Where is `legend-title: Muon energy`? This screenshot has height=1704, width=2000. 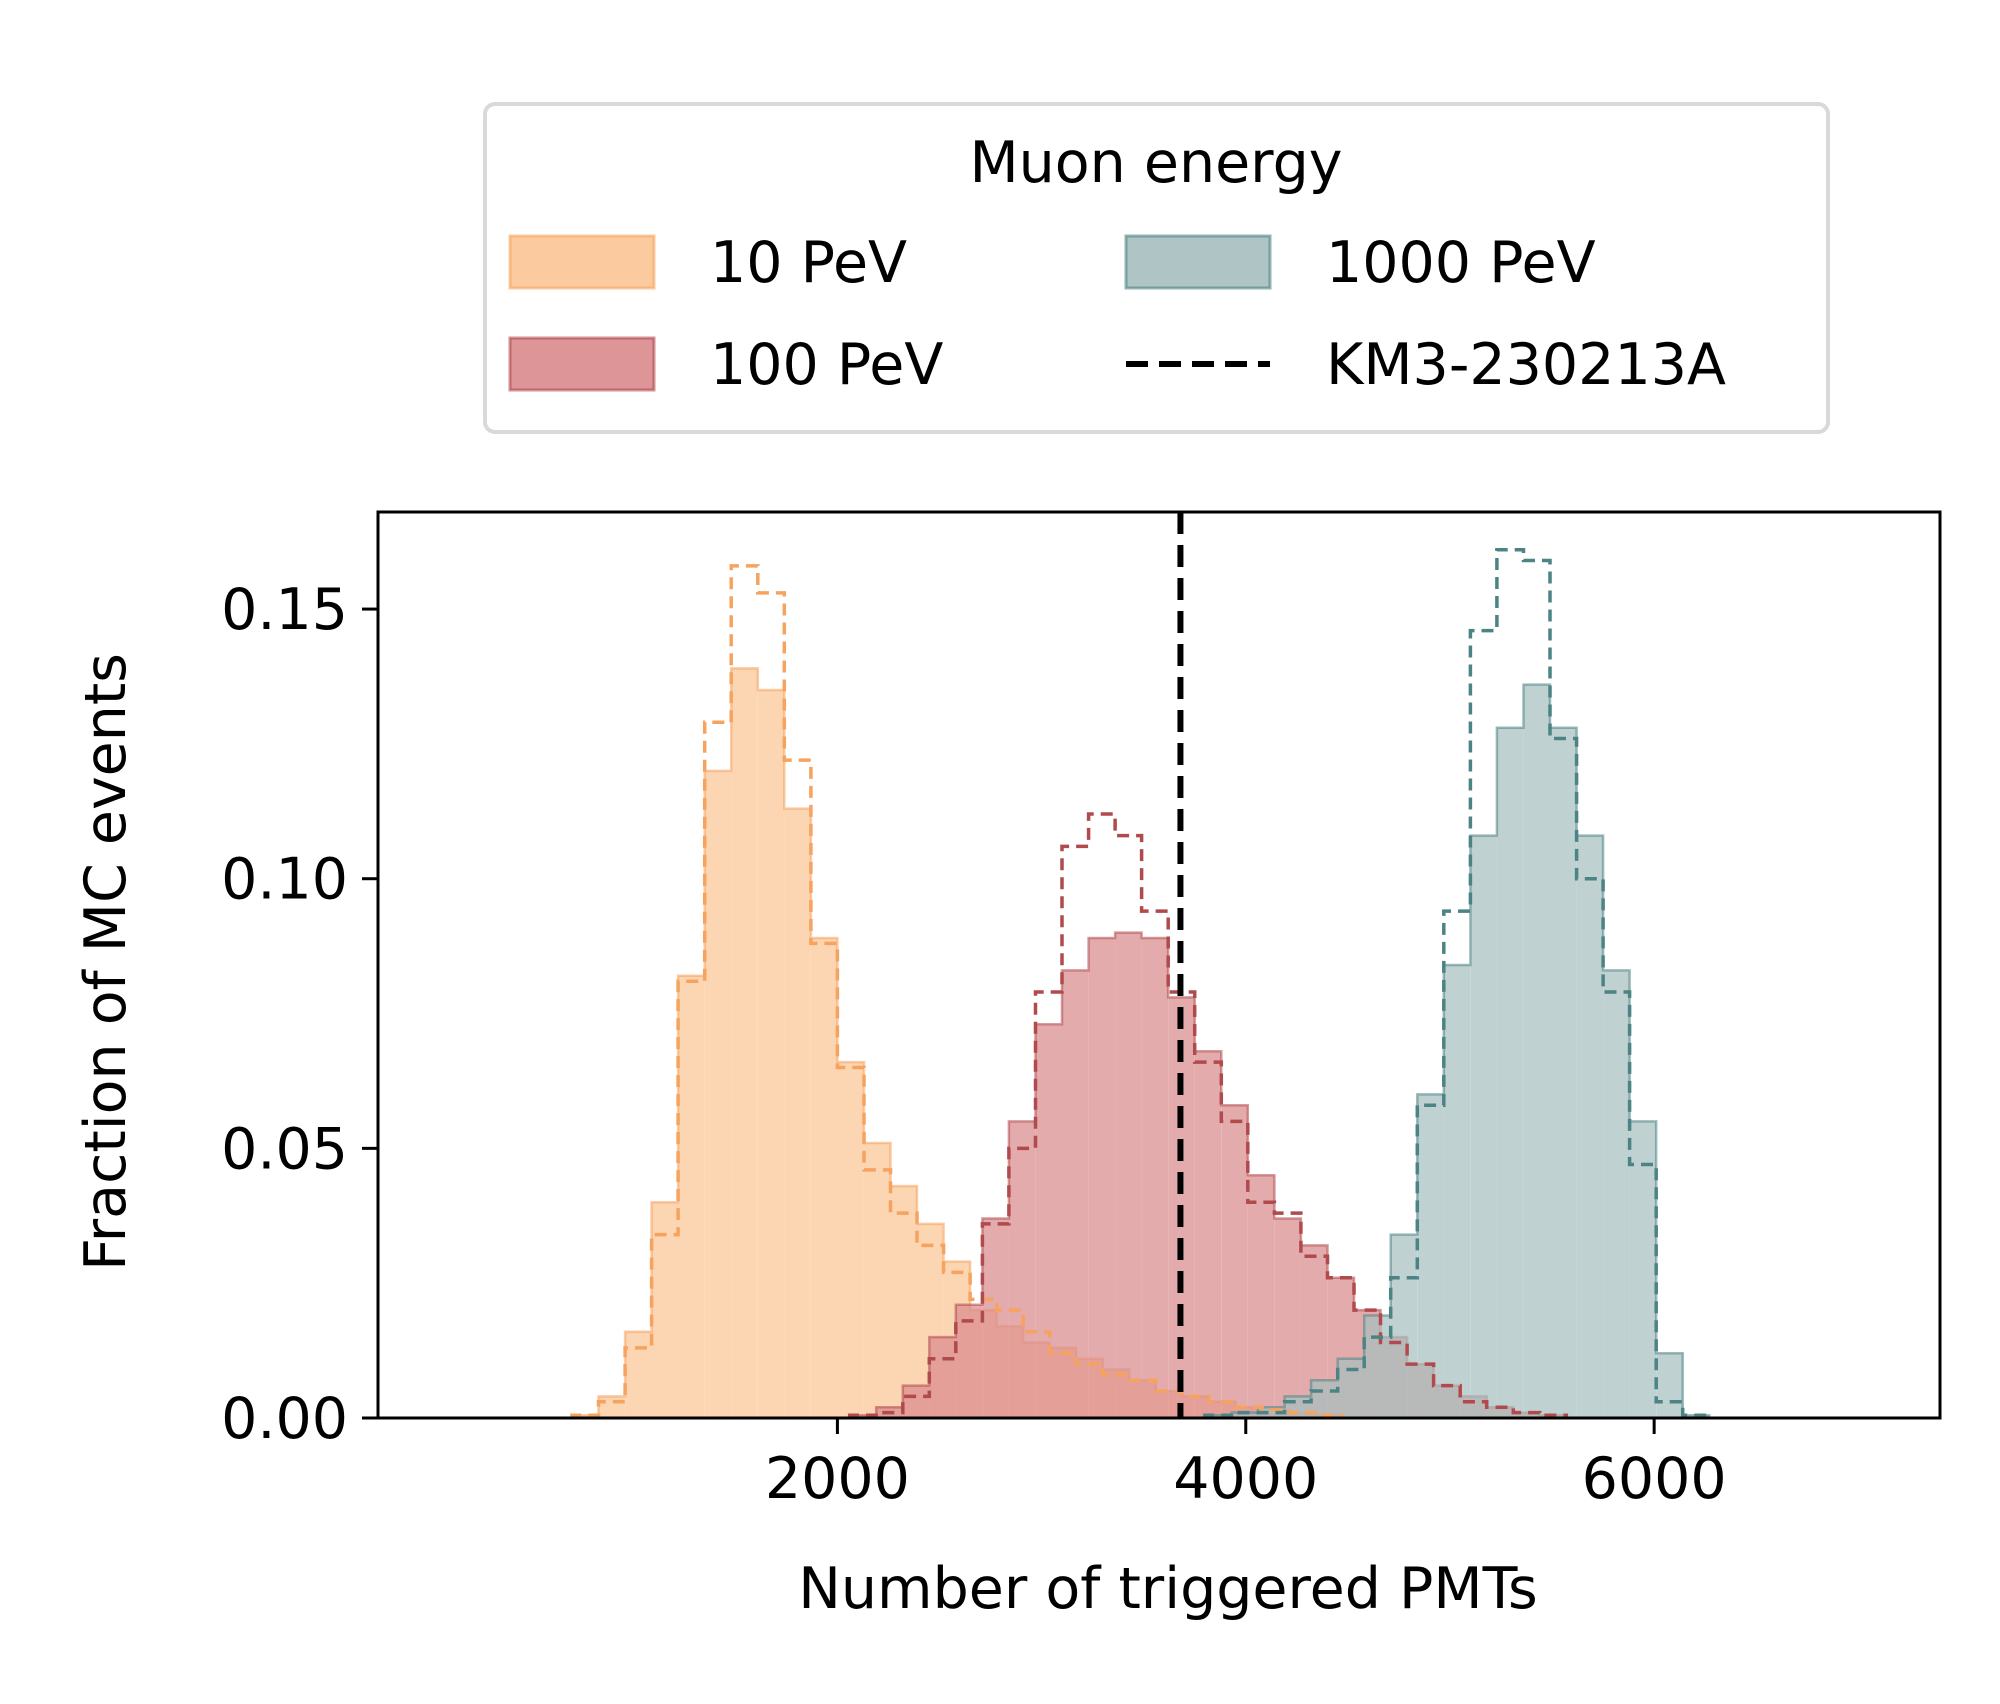 legend-title: Muon energy is located at coordinates (1155, 163).